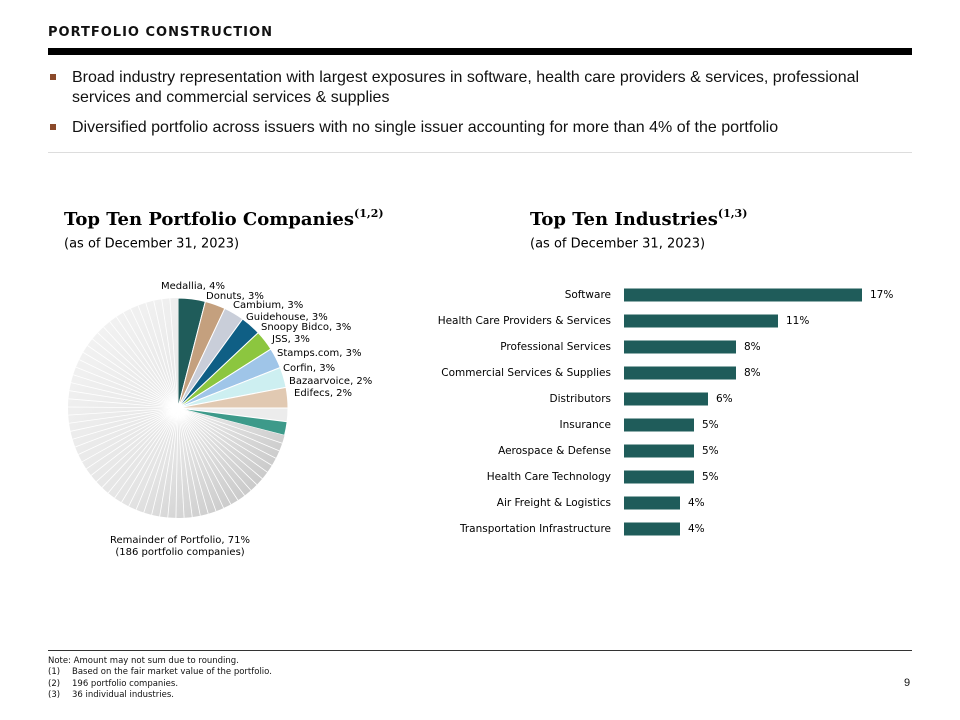 This screenshot has height=720, width=960. Describe the element at coordinates (323, 393) in the screenshot. I see `slice-label: Edifecs, 2%` at that location.